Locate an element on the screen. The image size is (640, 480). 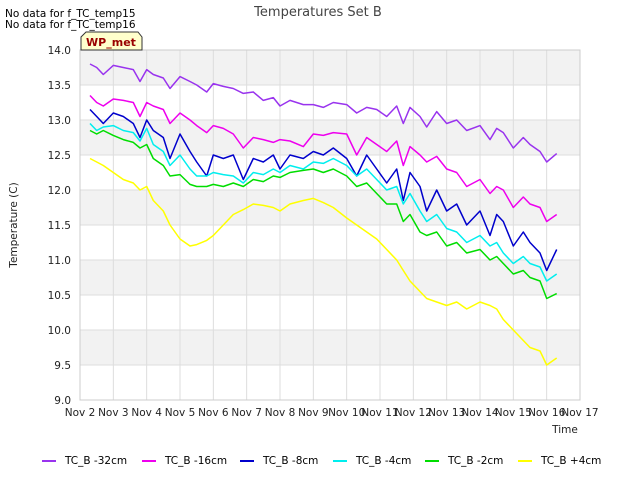
y-tick-label: 12.5 is located at coordinates (59, 156).